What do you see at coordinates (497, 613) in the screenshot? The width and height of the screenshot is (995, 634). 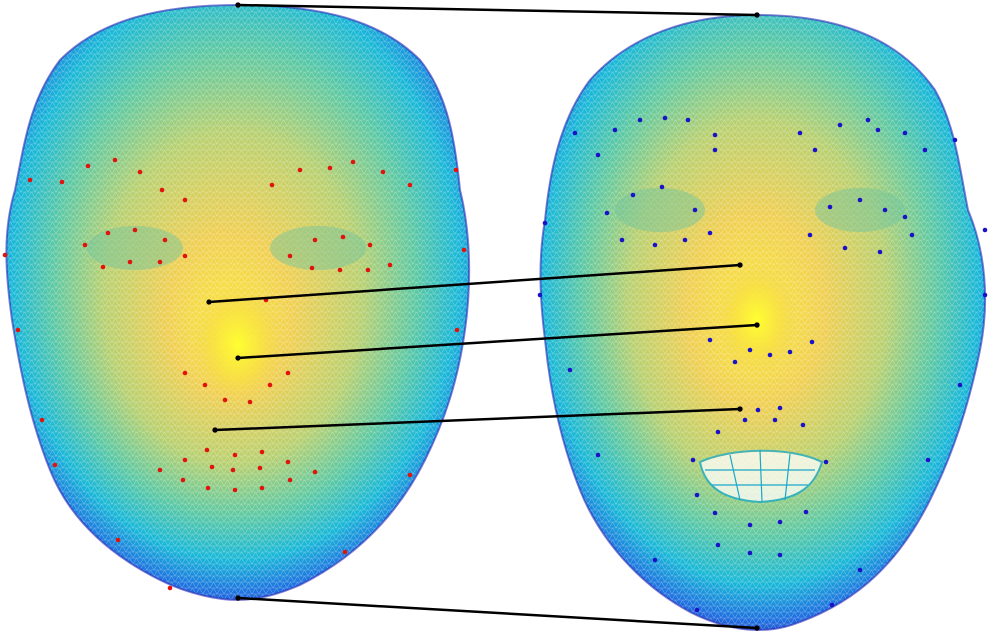 I see `correspondence-line-chin` at bounding box center [497, 613].